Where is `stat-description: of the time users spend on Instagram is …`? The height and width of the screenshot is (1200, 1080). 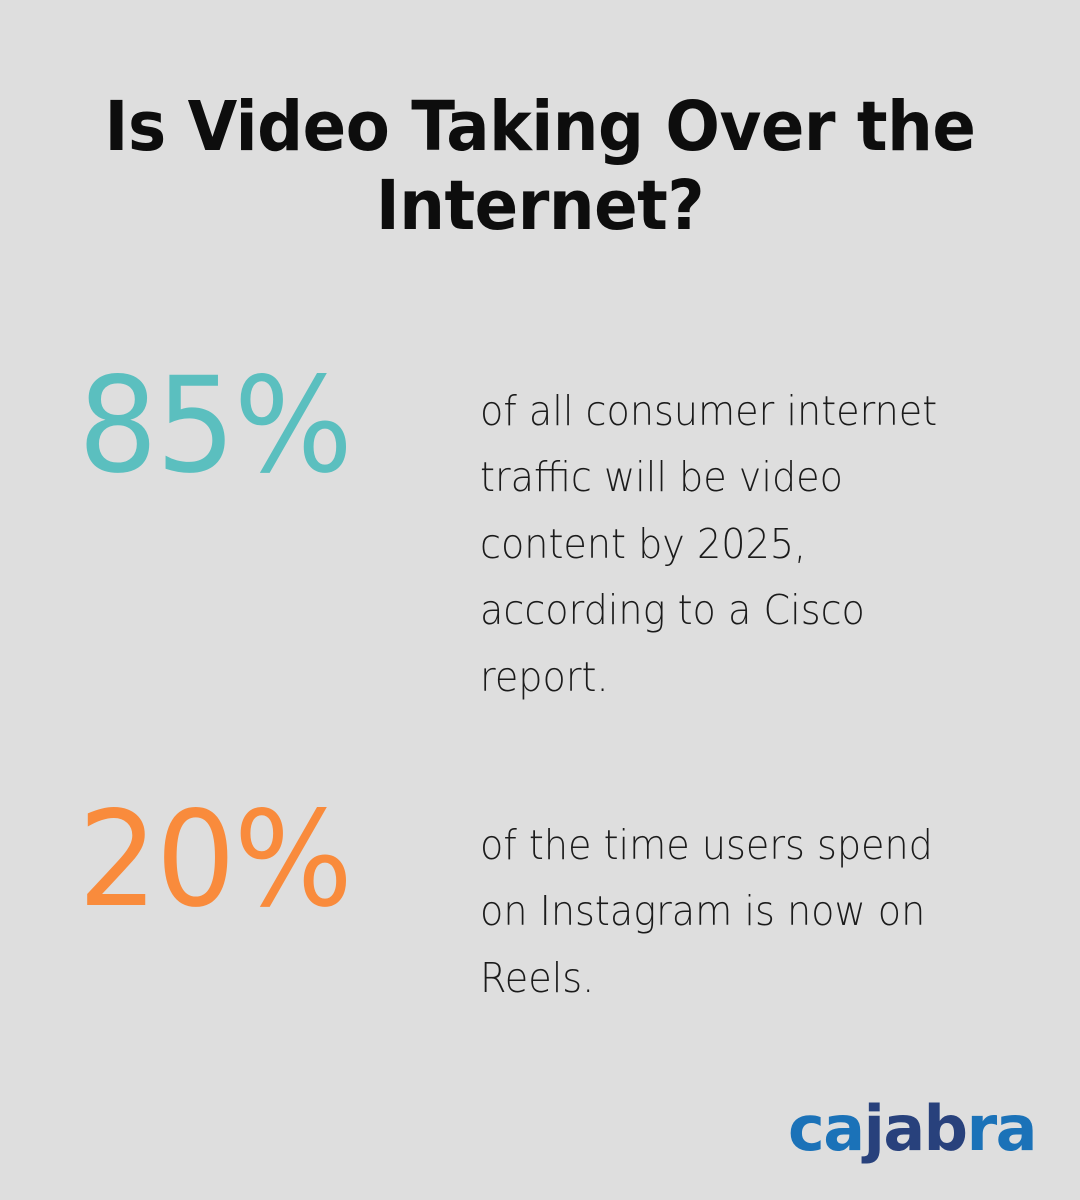
stat-description: of the time users spend on Instagram is … is located at coordinates (706, 911).